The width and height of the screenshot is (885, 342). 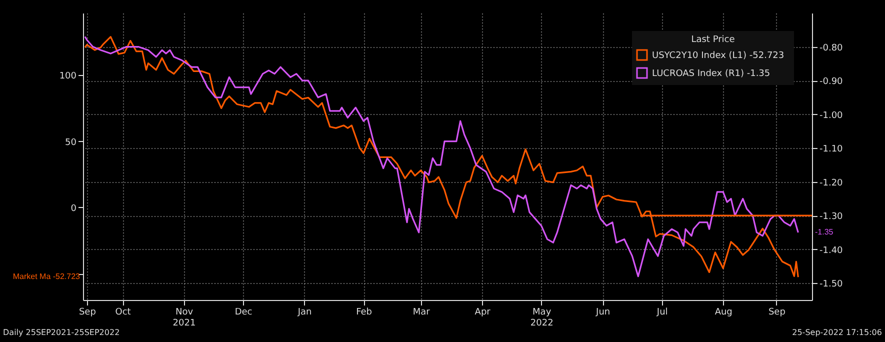 What do you see at coordinates (832, 285) in the screenshot?
I see `y2-tick-label: -1.50` at bounding box center [832, 285].